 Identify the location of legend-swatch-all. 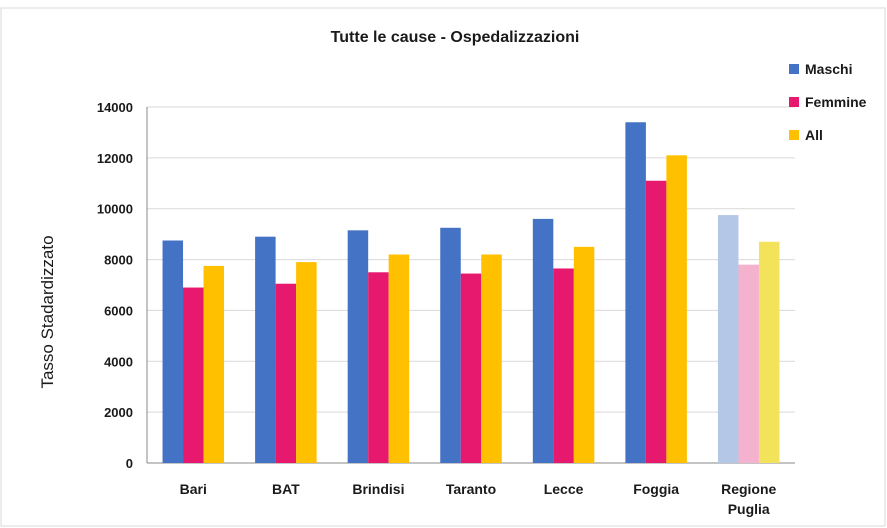
(794, 135).